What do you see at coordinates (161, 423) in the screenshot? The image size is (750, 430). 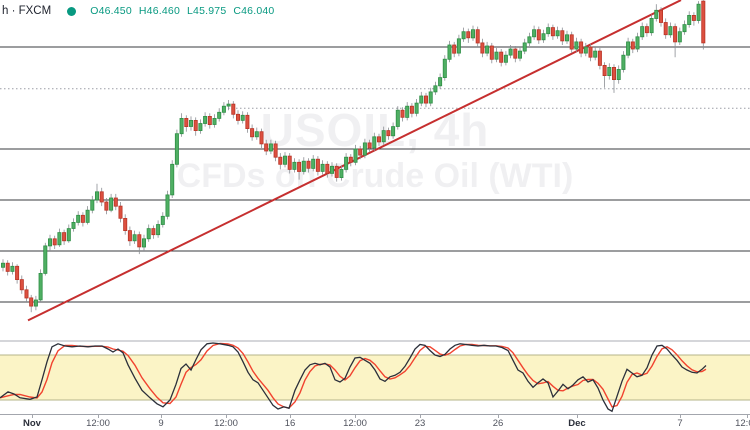 I see `time-axis-label: 9` at bounding box center [161, 423].